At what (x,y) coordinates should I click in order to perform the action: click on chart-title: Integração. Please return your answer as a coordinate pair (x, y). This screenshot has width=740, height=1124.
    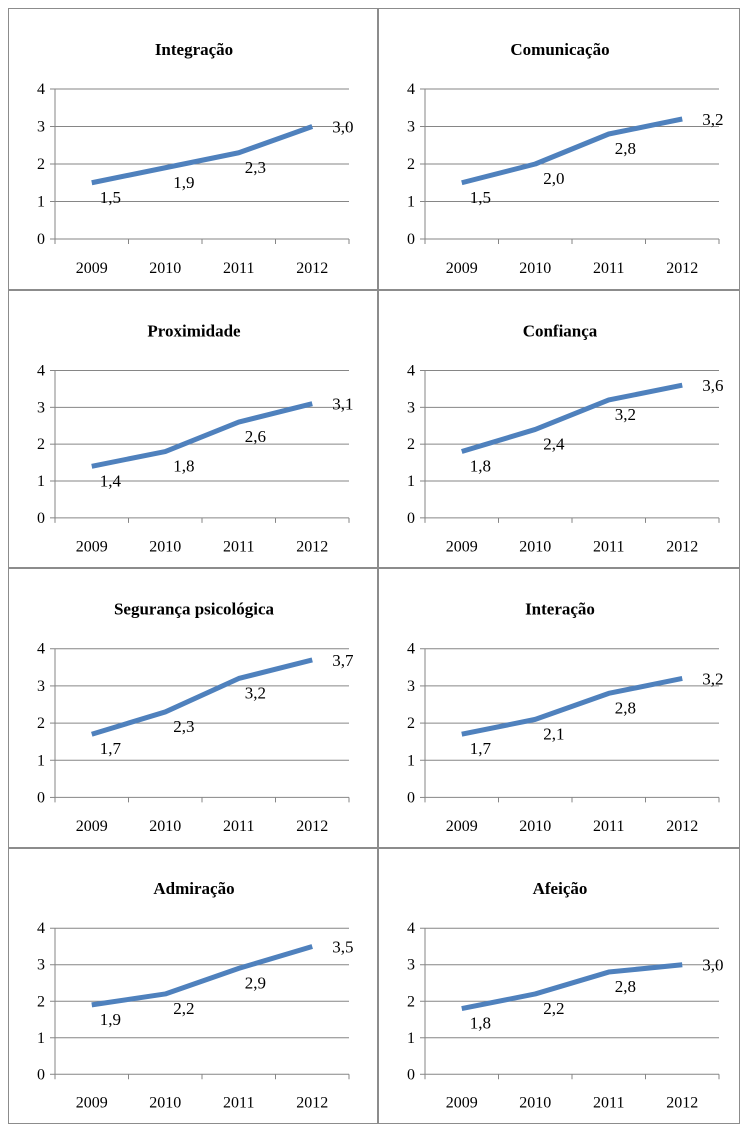
    Looking at the image, I should click on (194, 49).